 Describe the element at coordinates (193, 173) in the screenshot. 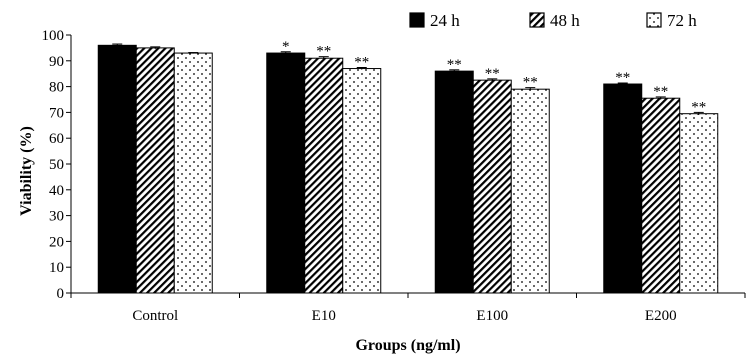

I see `bar-control-72-h` at that location.